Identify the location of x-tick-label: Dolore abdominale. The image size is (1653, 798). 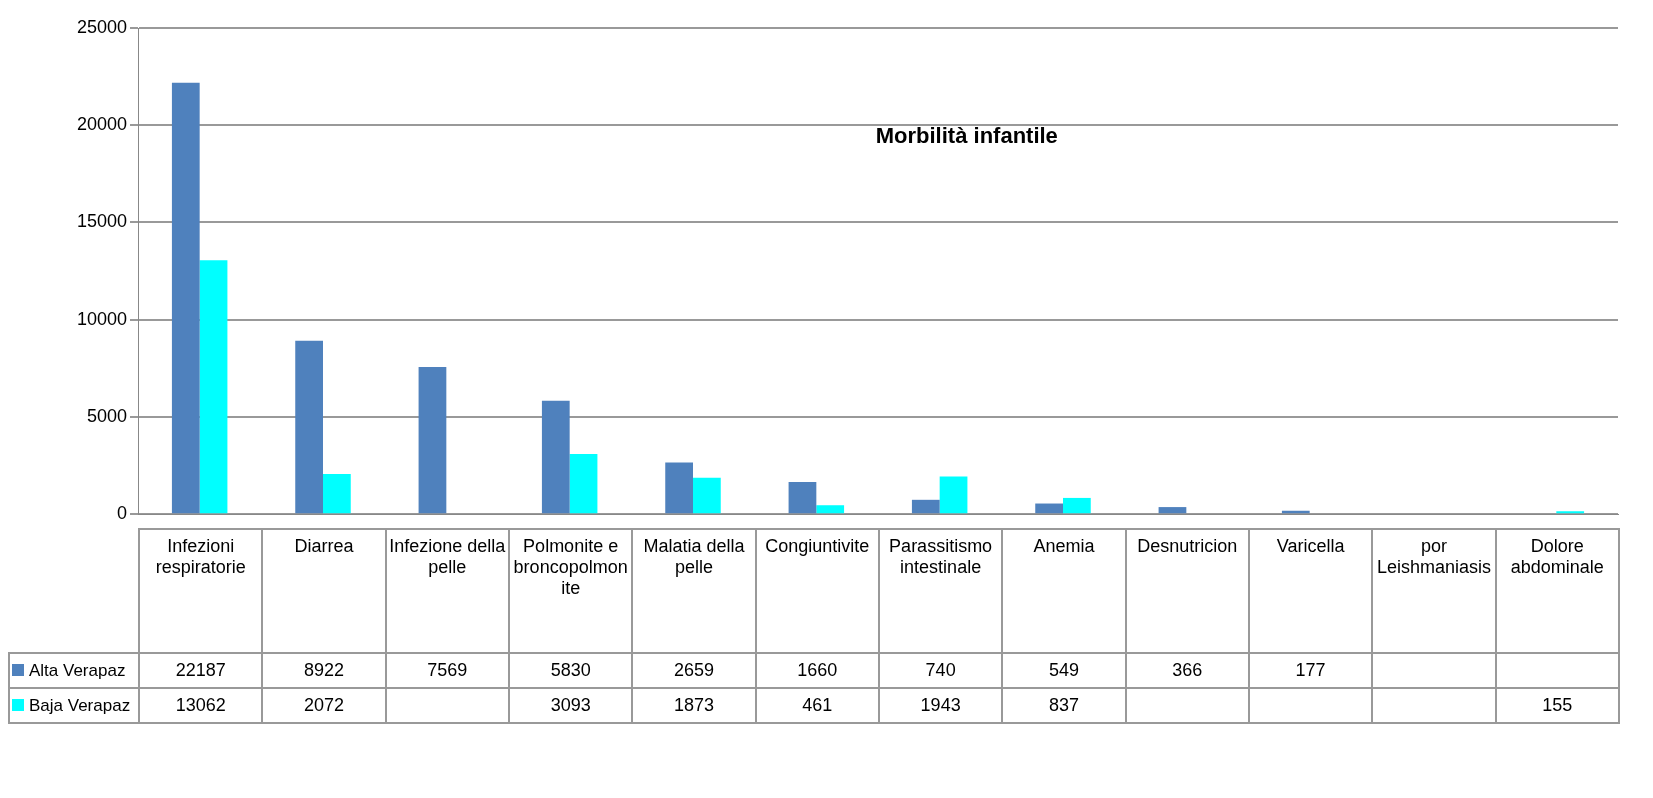
(1557, 591).